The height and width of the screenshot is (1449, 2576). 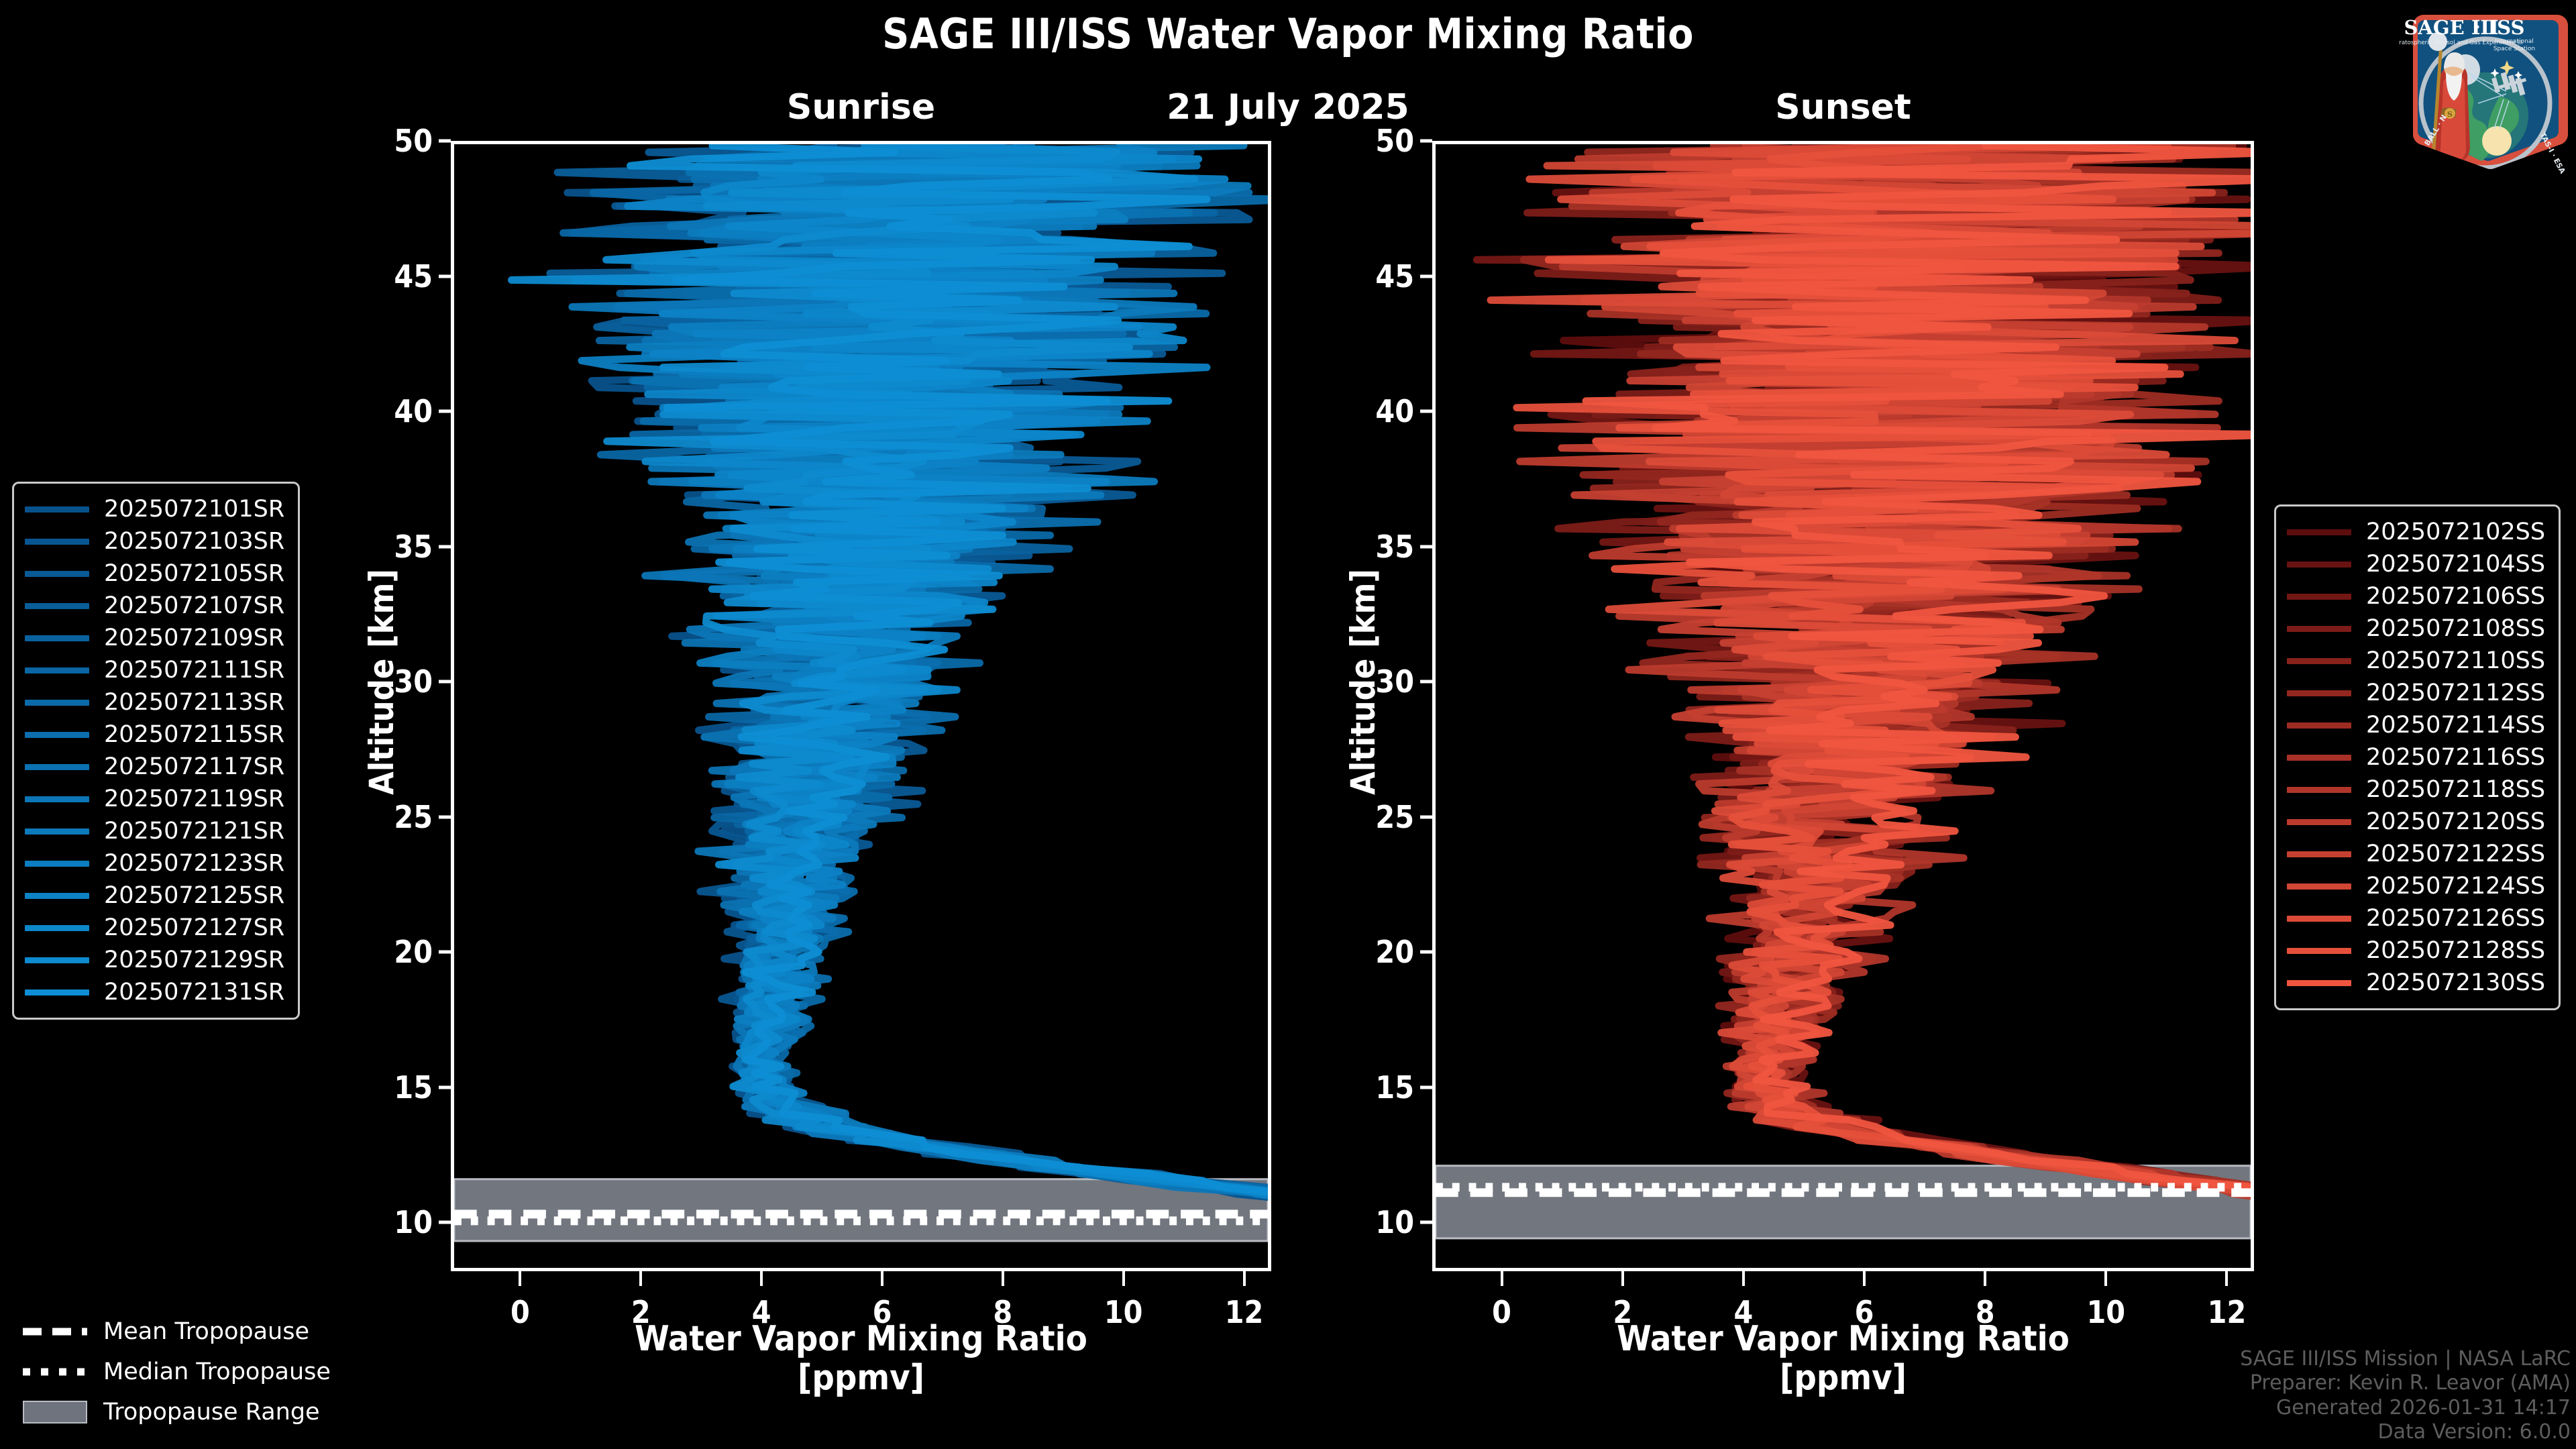 I want to click on credits-line-4: Data Version: 6.0.0, so click(x=2474, y=1432).